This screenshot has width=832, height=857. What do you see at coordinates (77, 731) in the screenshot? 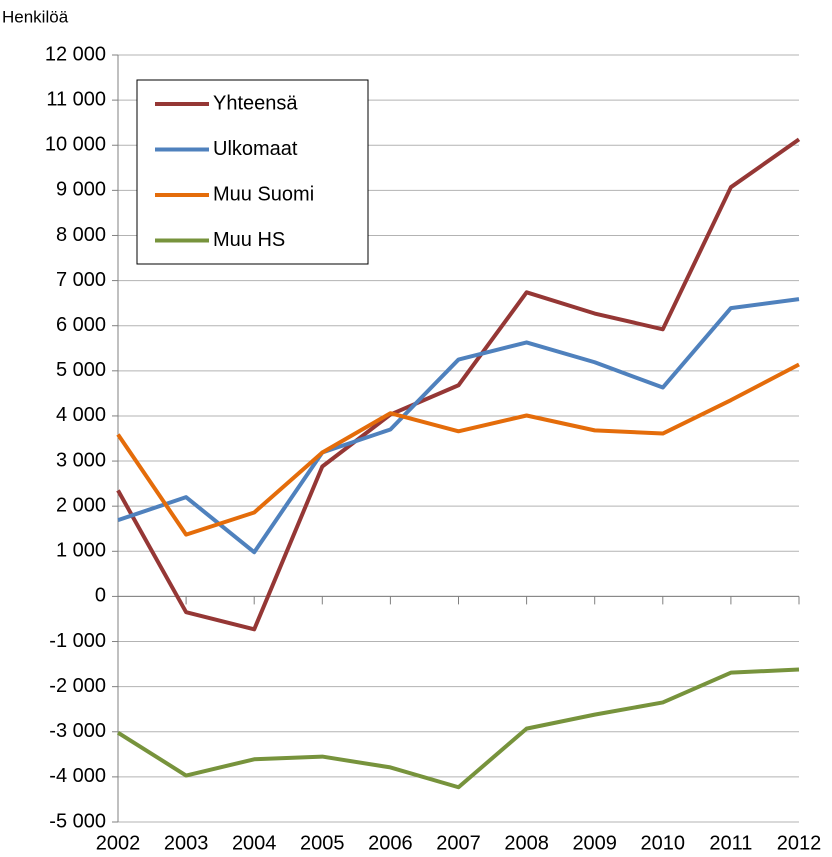
I see `y-tick-label: -3 000` at bounding box center [77, 731].